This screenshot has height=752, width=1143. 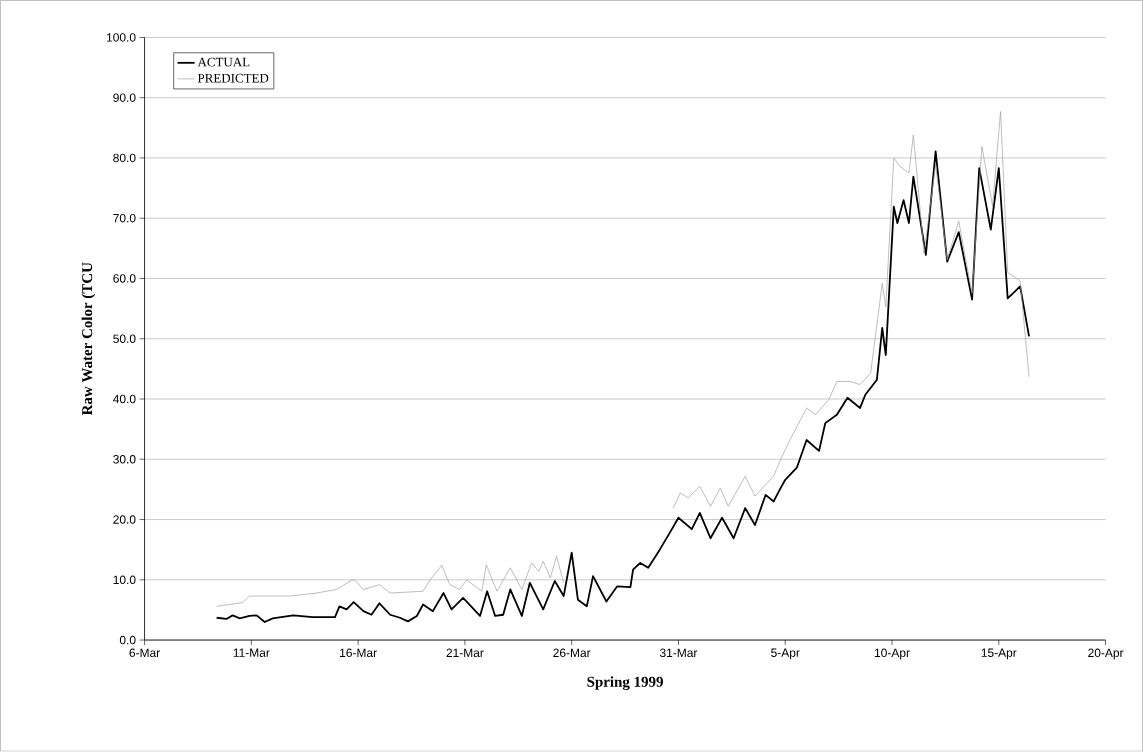 What do you see at coordinates (785, 654) in the screenshot?
I see `x-tick-label: 5-Apr` at bounding box center [785, 654].